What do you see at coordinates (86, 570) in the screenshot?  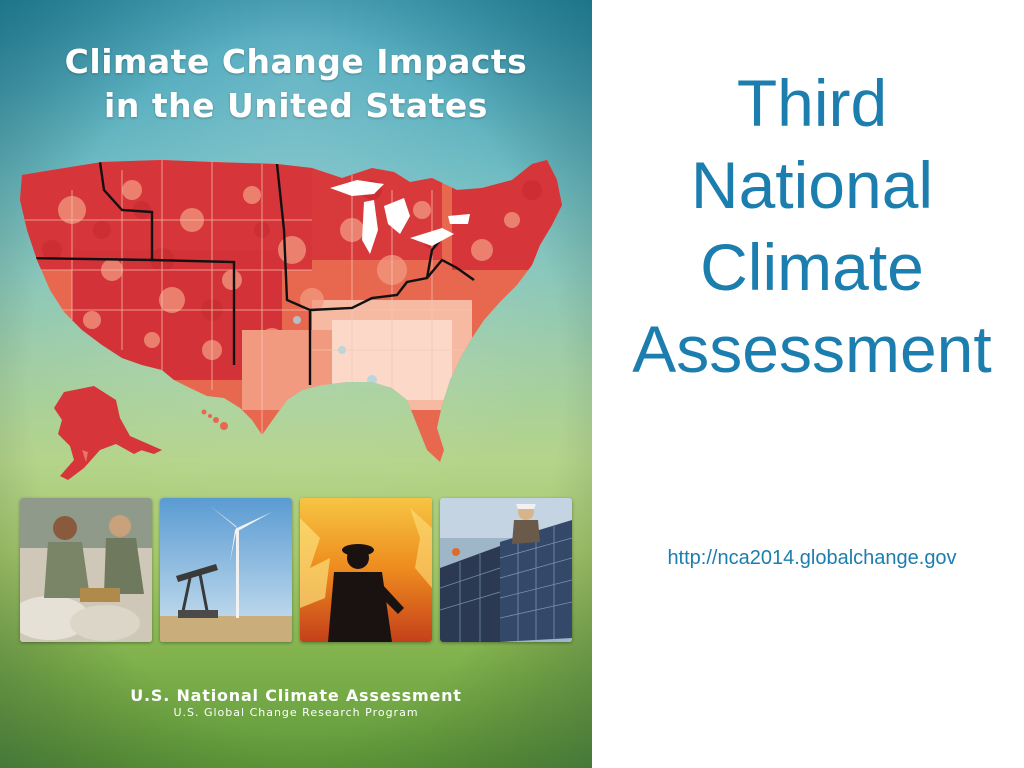 I see `photo-sandbag-workers` at bounding box center [86, 570].